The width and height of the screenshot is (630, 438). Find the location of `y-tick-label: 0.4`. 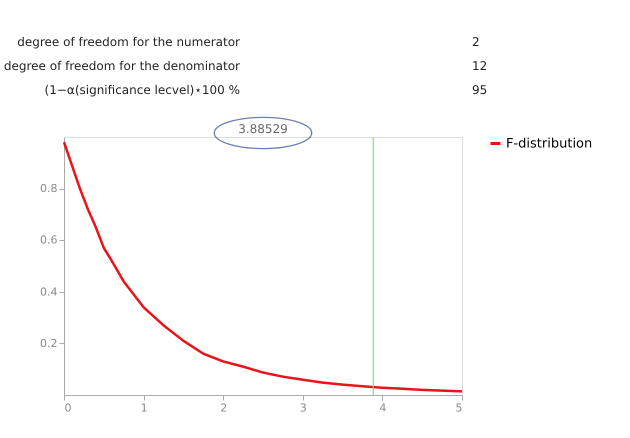

y-tick-label: 0.4 is located at coordinates (49, 291).